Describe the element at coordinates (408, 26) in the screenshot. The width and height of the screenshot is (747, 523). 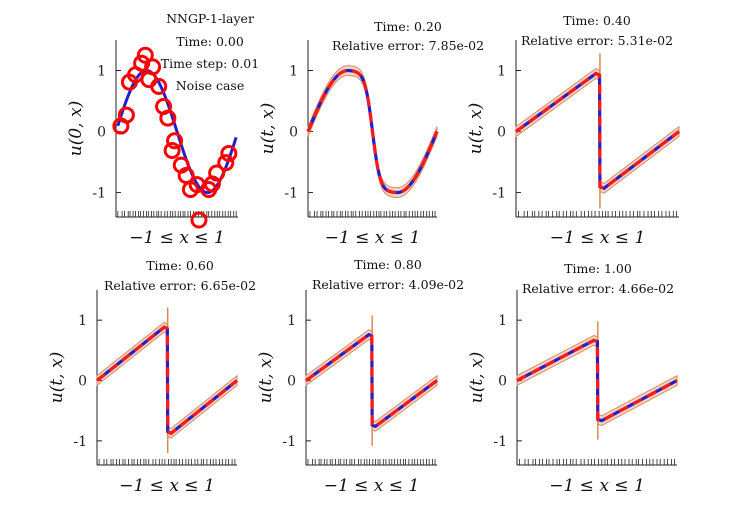
I see `title-line: Time: 0.20` at that location.